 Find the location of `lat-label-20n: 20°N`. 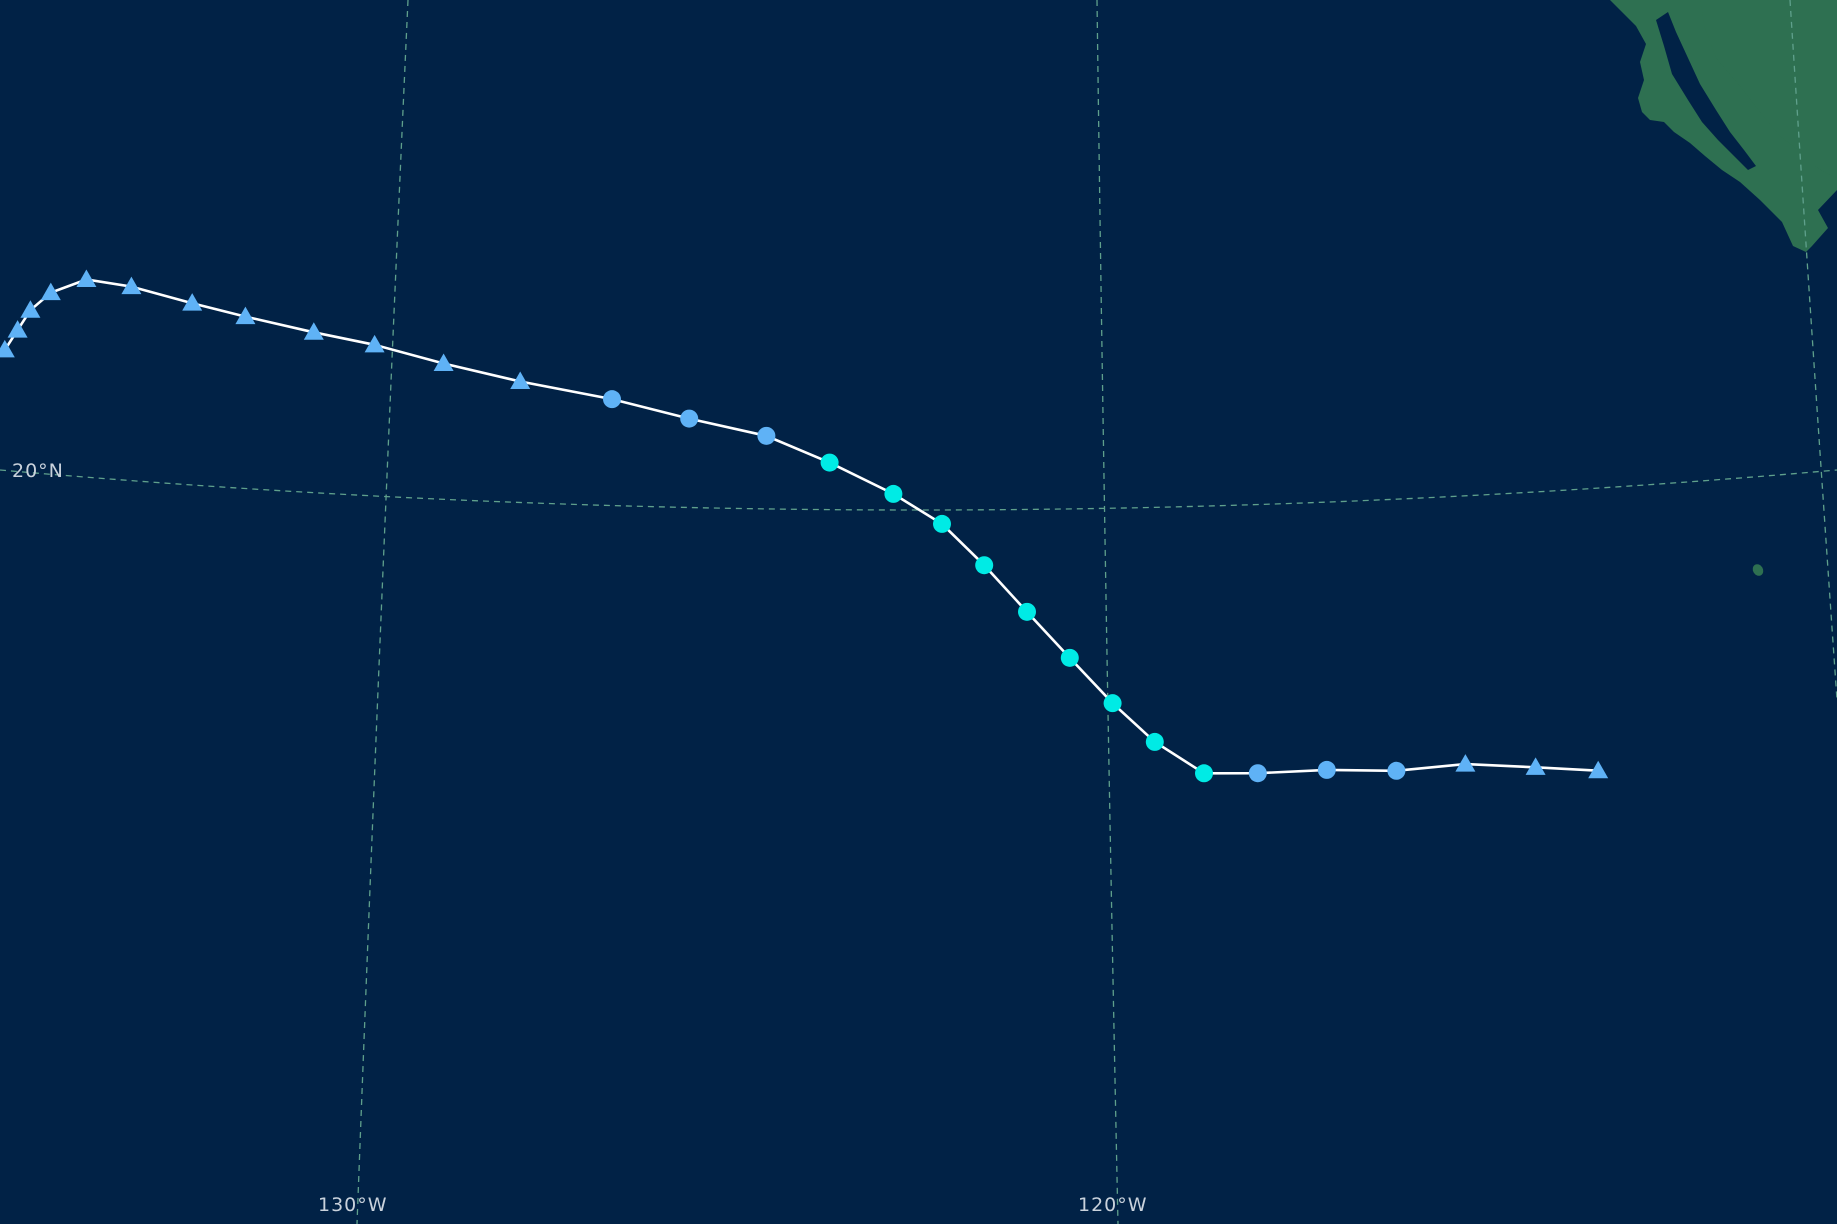

lat-label-20n: 20°N is located at coordinates (38, 471).